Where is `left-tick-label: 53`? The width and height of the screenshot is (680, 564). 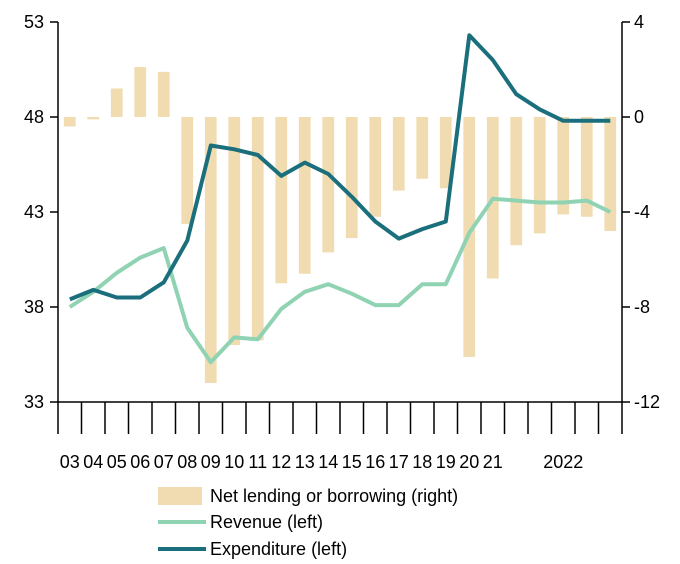
left-tick-label: 53 is located at coordinates (34, 22).